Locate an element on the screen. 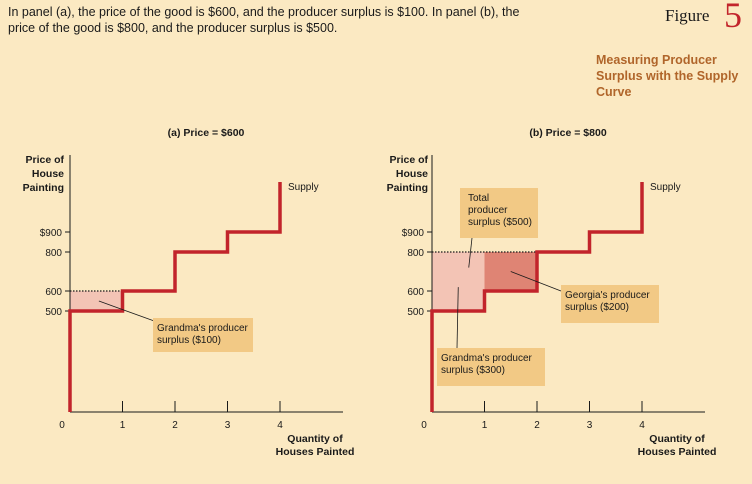  panel-b-annotation-text: Total is located at coordinates (478, 198).